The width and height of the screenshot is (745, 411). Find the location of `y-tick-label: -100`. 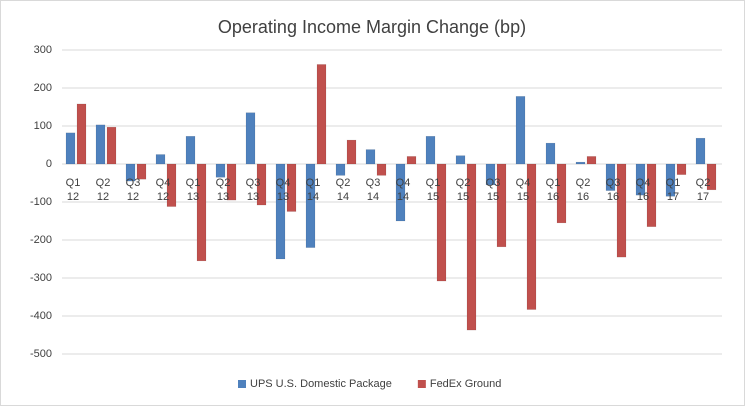

y-tick-label: -100 is located at coordinates (41, 202).